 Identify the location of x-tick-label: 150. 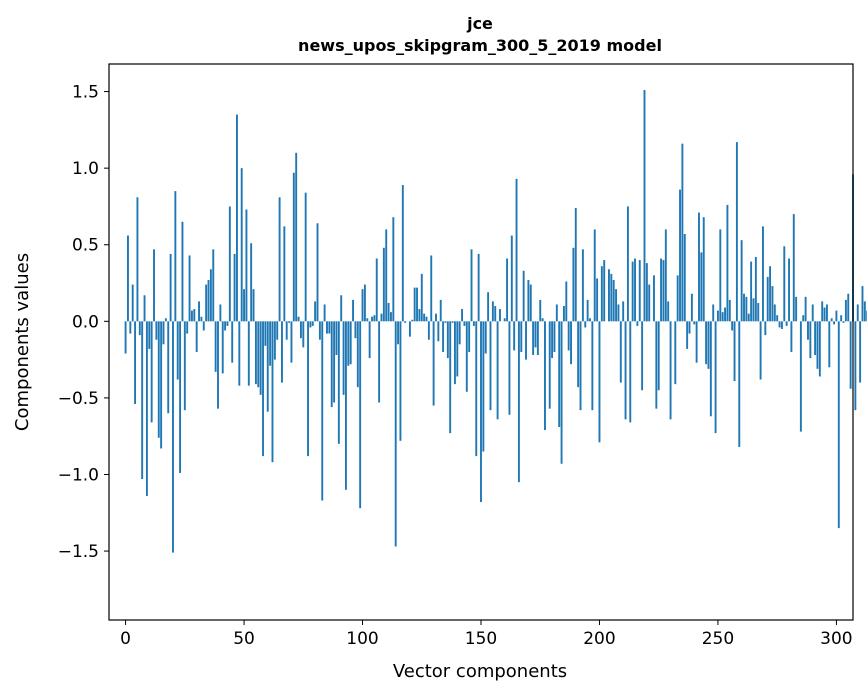
(481, 639).